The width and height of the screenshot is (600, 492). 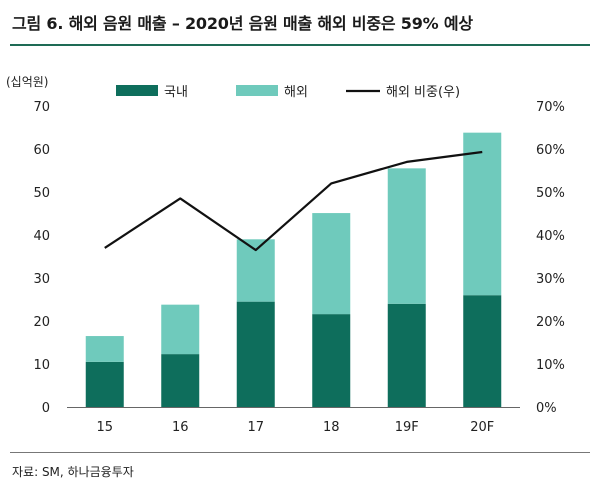 What do you see at coordinates (550, 236) in the screenshot?
I see `y-tick-label-right: 40%` at bounding box center [550, 236].